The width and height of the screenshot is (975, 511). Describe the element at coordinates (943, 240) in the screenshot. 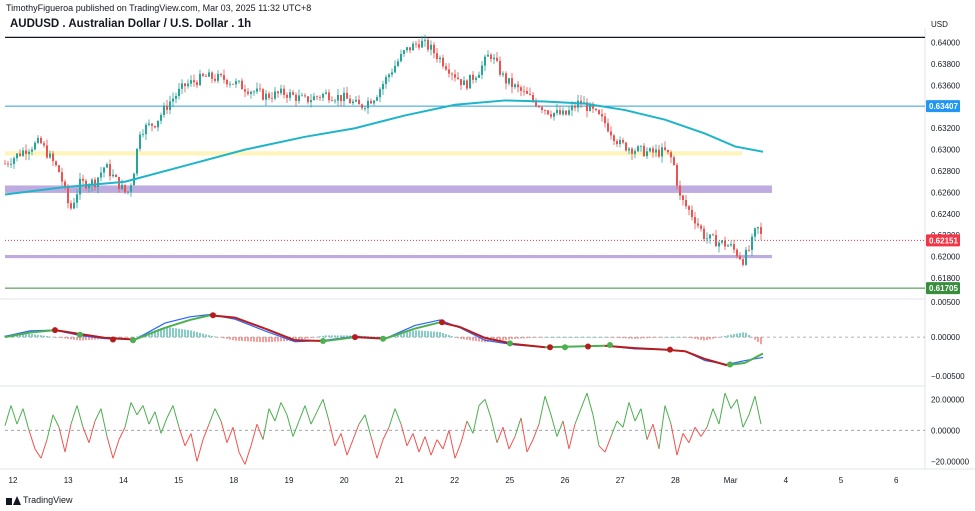

I see `current-price-line-badge: 0.62151` at that location.